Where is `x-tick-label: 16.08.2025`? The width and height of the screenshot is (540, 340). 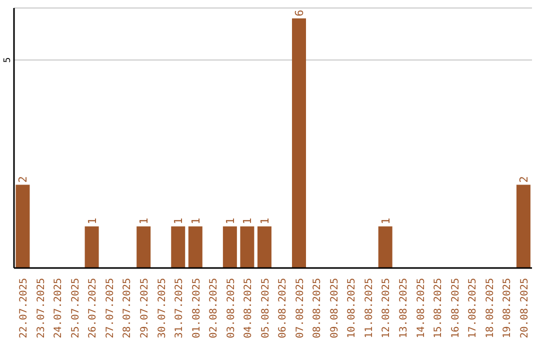 x-tick-label: 16.08.2025 is located at coordinates (456, 308).